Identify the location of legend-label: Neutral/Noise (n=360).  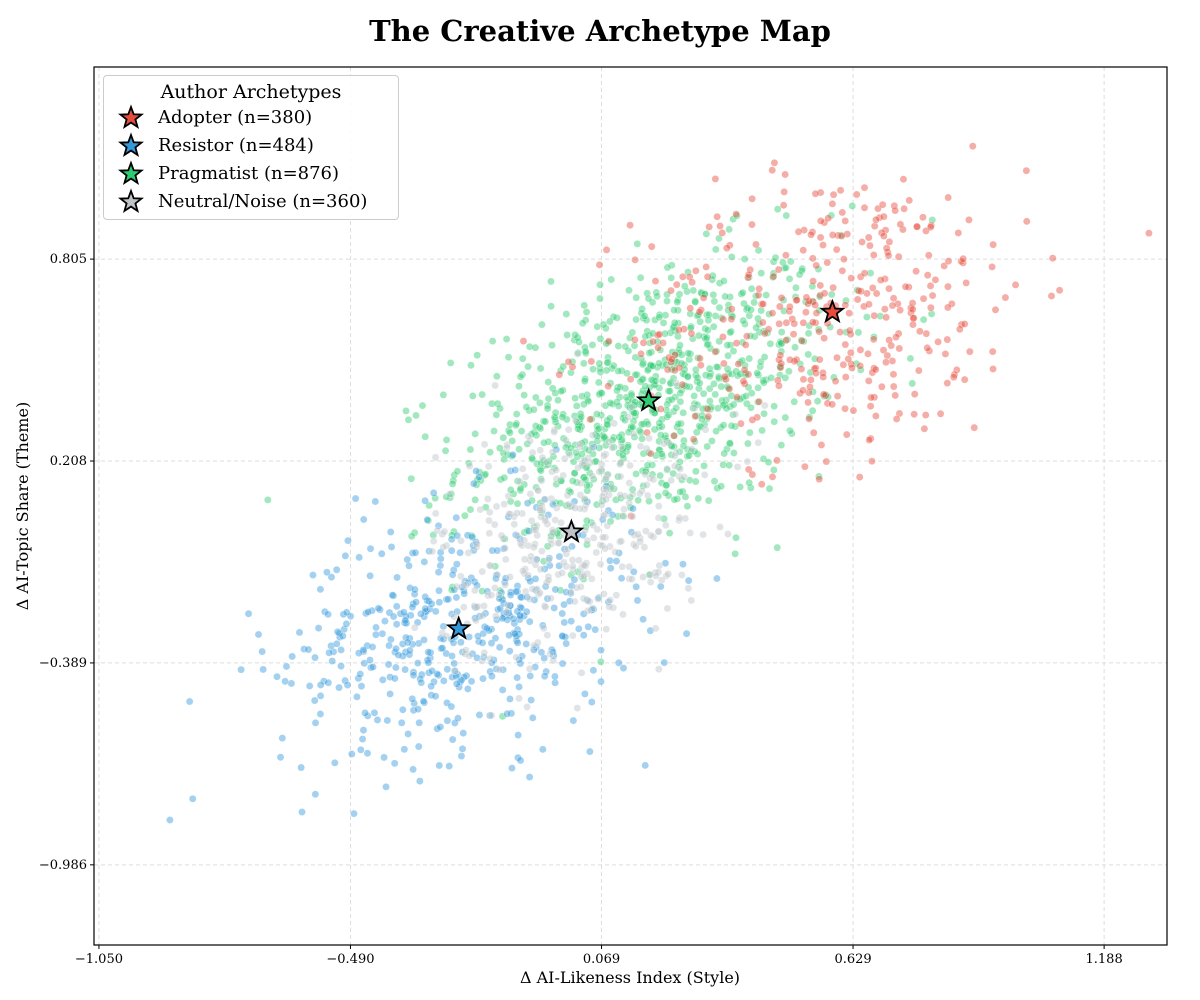
(263, 201).